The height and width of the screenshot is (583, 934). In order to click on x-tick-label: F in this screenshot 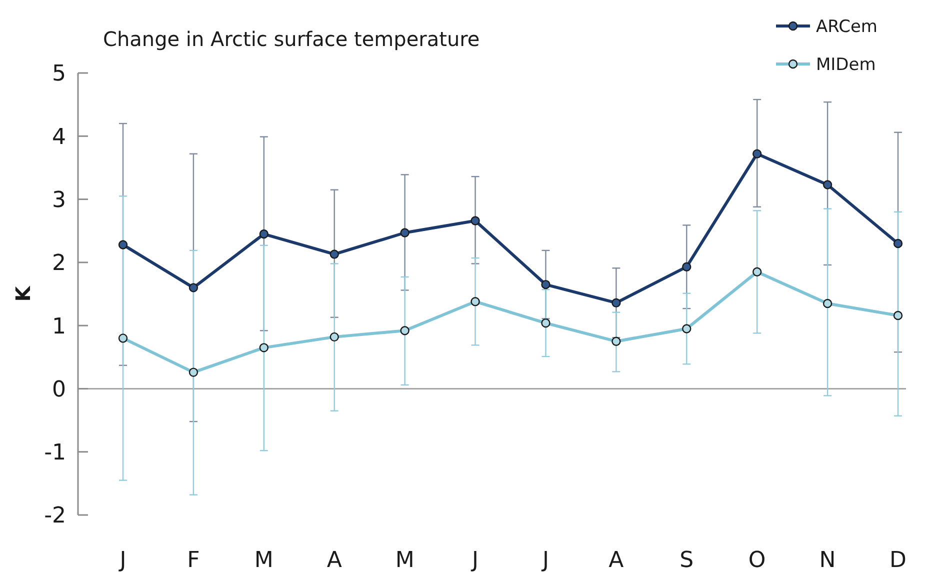, I will do `click(193, 560)`.